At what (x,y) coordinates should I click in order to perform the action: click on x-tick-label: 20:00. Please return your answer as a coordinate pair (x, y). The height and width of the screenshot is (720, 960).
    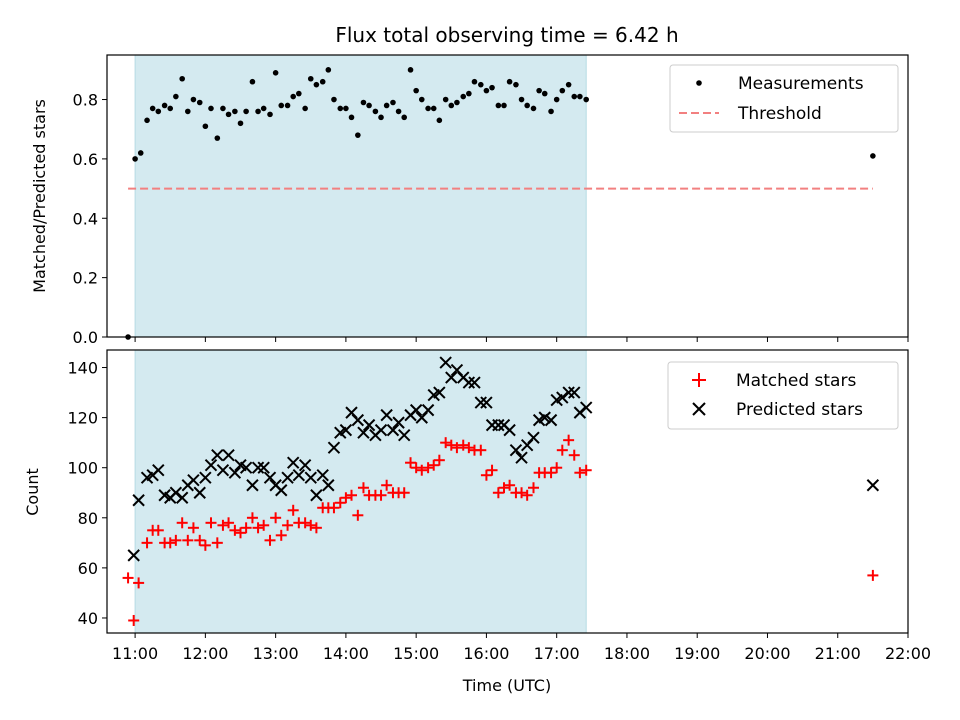
    Looking at the image, I should click on (767, 653).